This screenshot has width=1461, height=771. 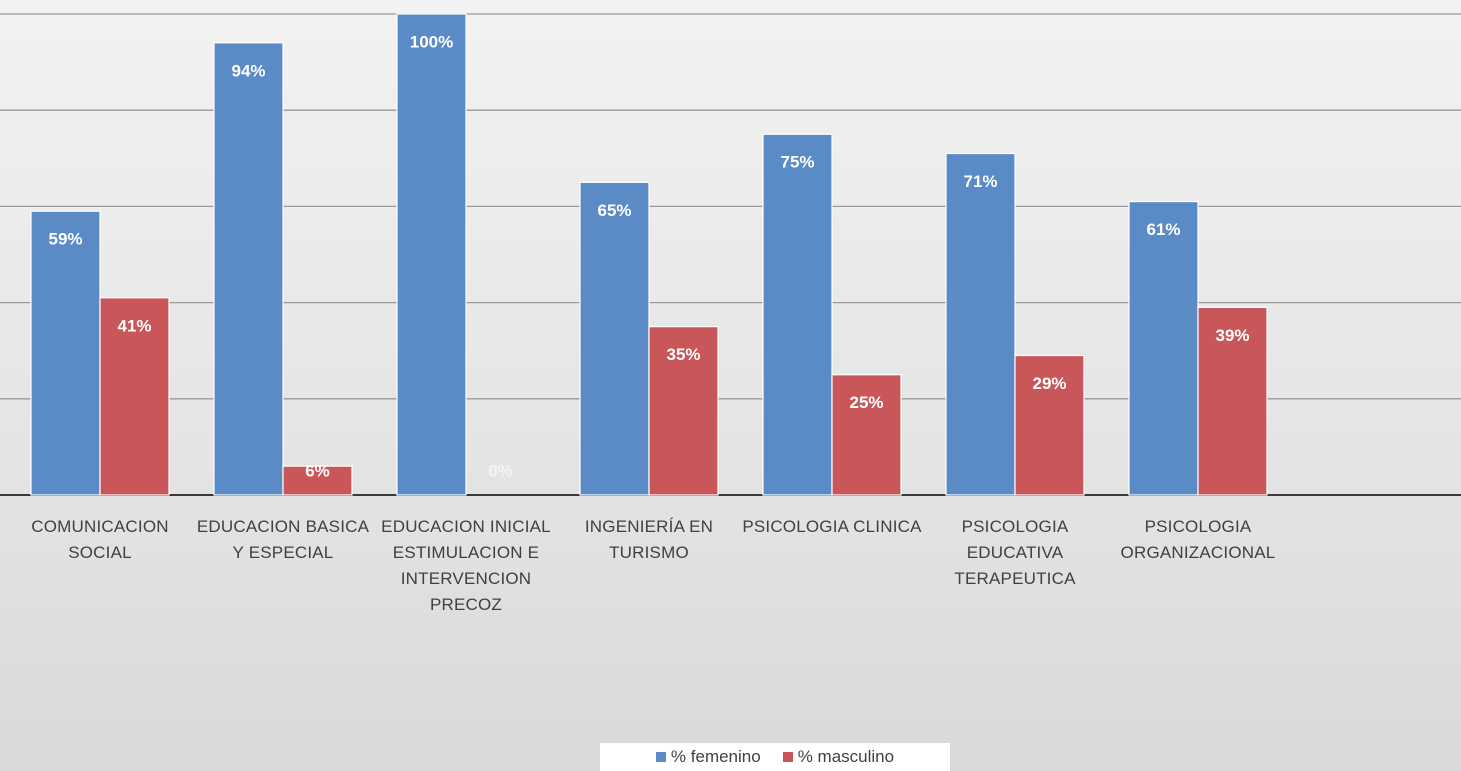 I want to click on legend-item: % masculino, so click(x=838, y=757).